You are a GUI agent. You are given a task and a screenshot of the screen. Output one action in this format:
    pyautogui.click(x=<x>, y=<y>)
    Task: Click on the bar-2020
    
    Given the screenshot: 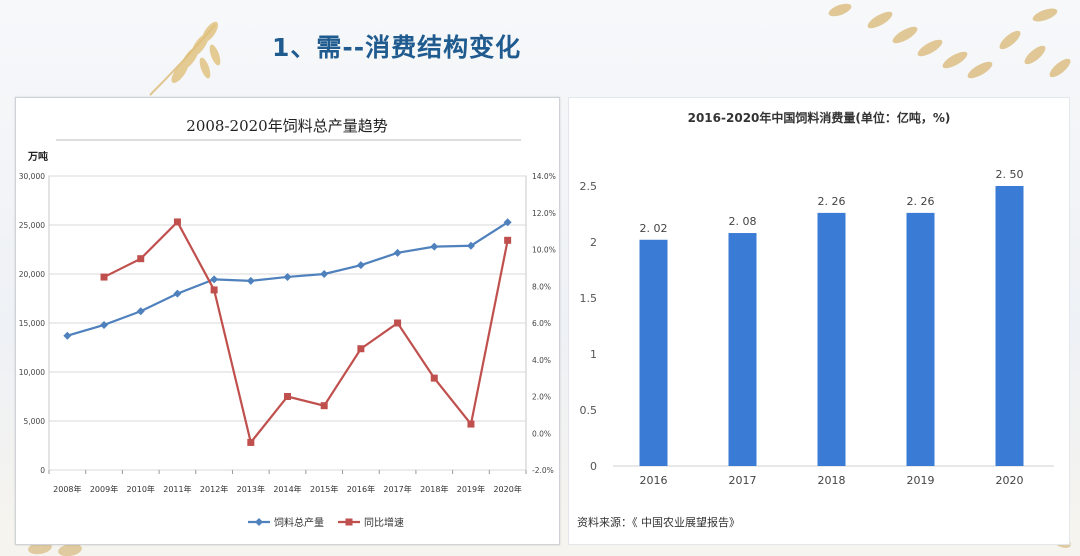 What is the action you would take?
    pyautogui.click(x=1009, y=326)
    